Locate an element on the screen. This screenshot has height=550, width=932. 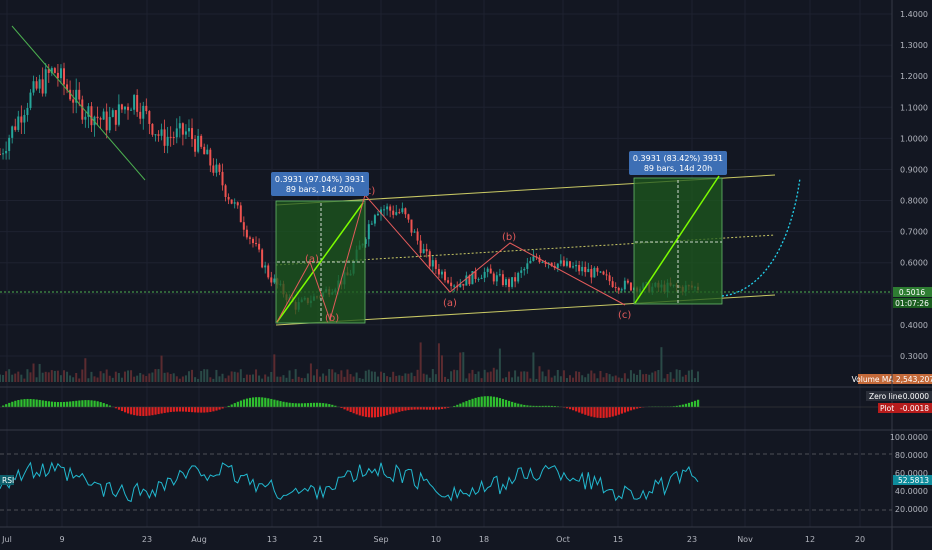
price-tick-label: 1.3000 is located at coordinates (914, 45).